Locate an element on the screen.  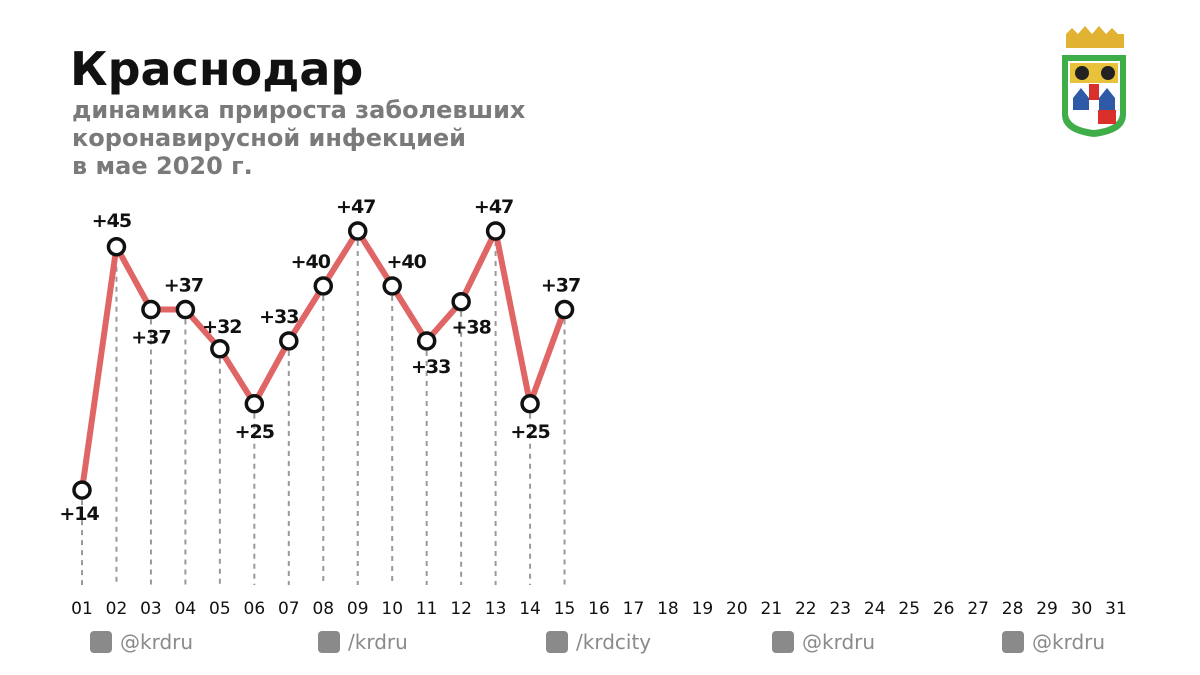
value-label: +45 is located at coordinates (111, 221).